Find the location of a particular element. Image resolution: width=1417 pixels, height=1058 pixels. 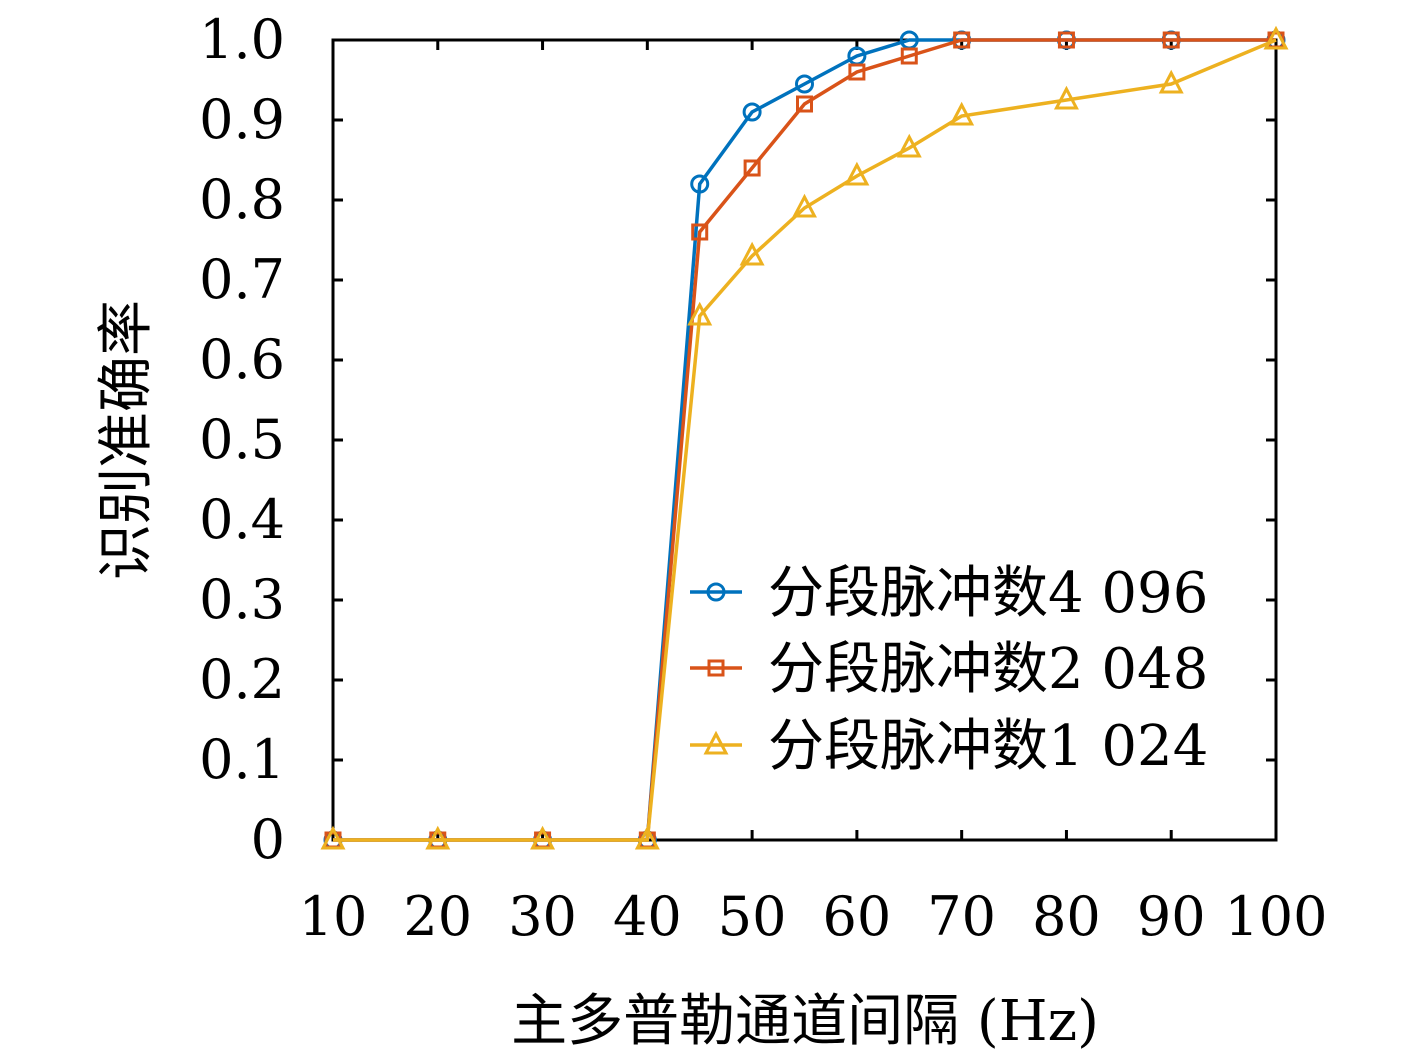

legend: 分段脉冲数4 096 分段脉冲数2 048 分段脉冲数1 024 is located at coordinates (949, 670).